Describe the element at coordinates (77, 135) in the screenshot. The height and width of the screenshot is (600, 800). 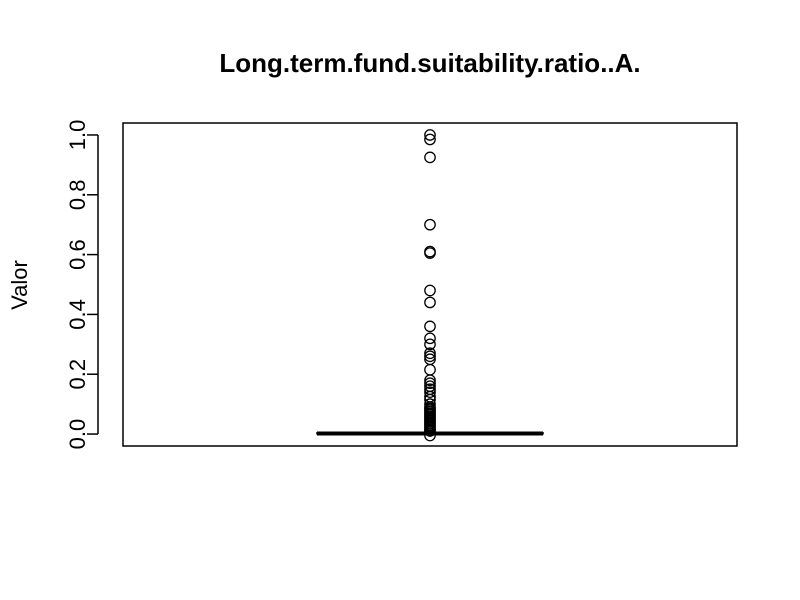
I see `y-tick-label: 1.0` at that location.